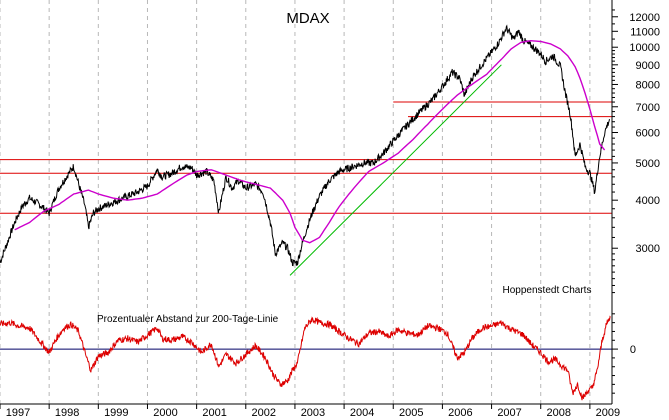  Describe the element at coordinates (633, 350) in the screenshot. I see `osc-y-tick-label: 0` at that location.